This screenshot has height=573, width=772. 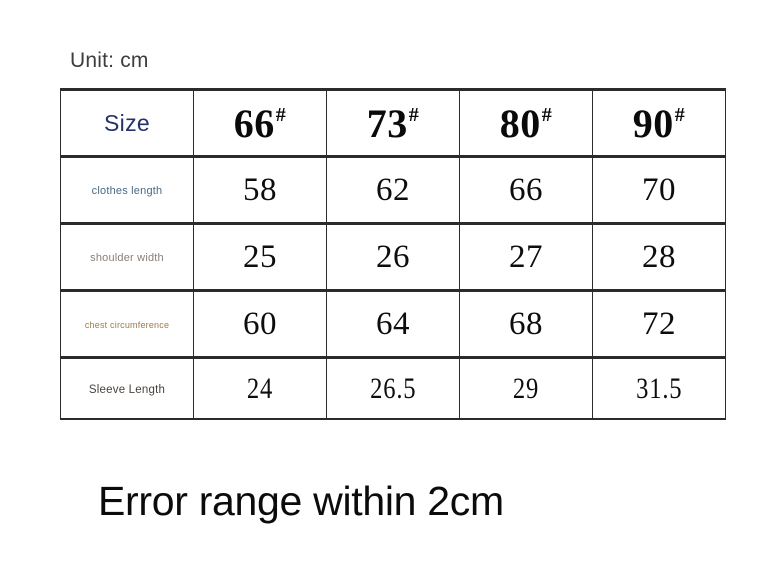 I want to click on value-text: 68, so click(x=526, y=323).